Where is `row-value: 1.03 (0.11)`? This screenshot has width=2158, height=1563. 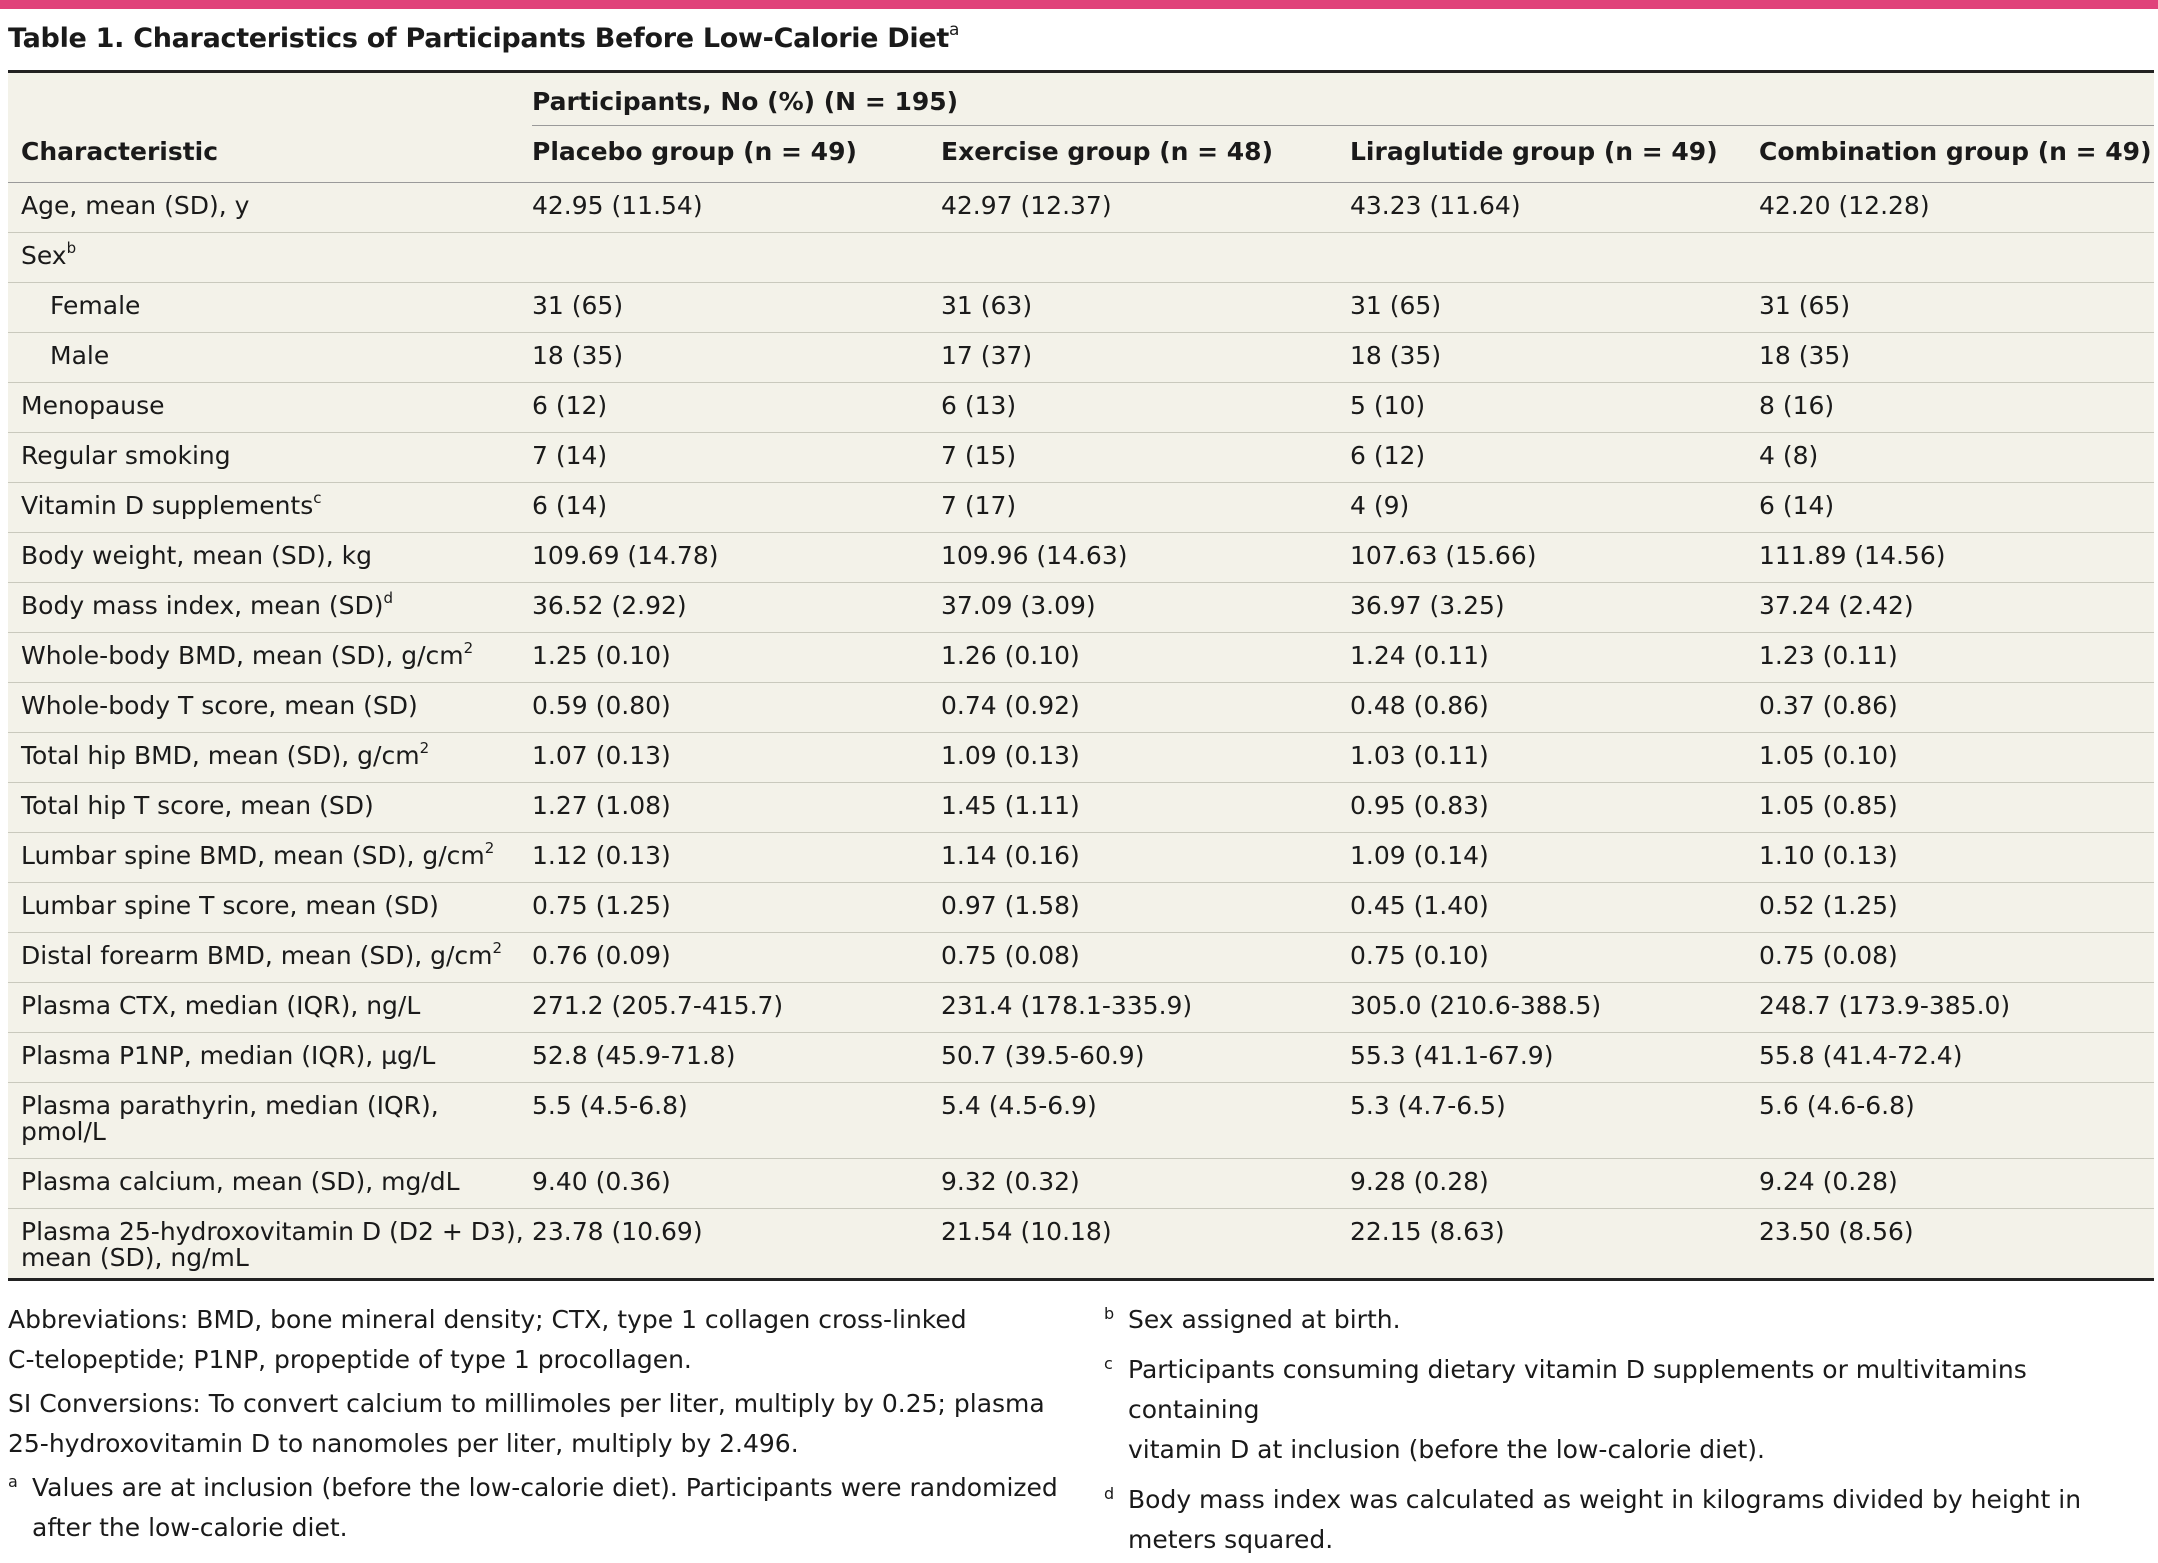
row-value: 1.03 (0.11) is located at coordinates (1419, 755).